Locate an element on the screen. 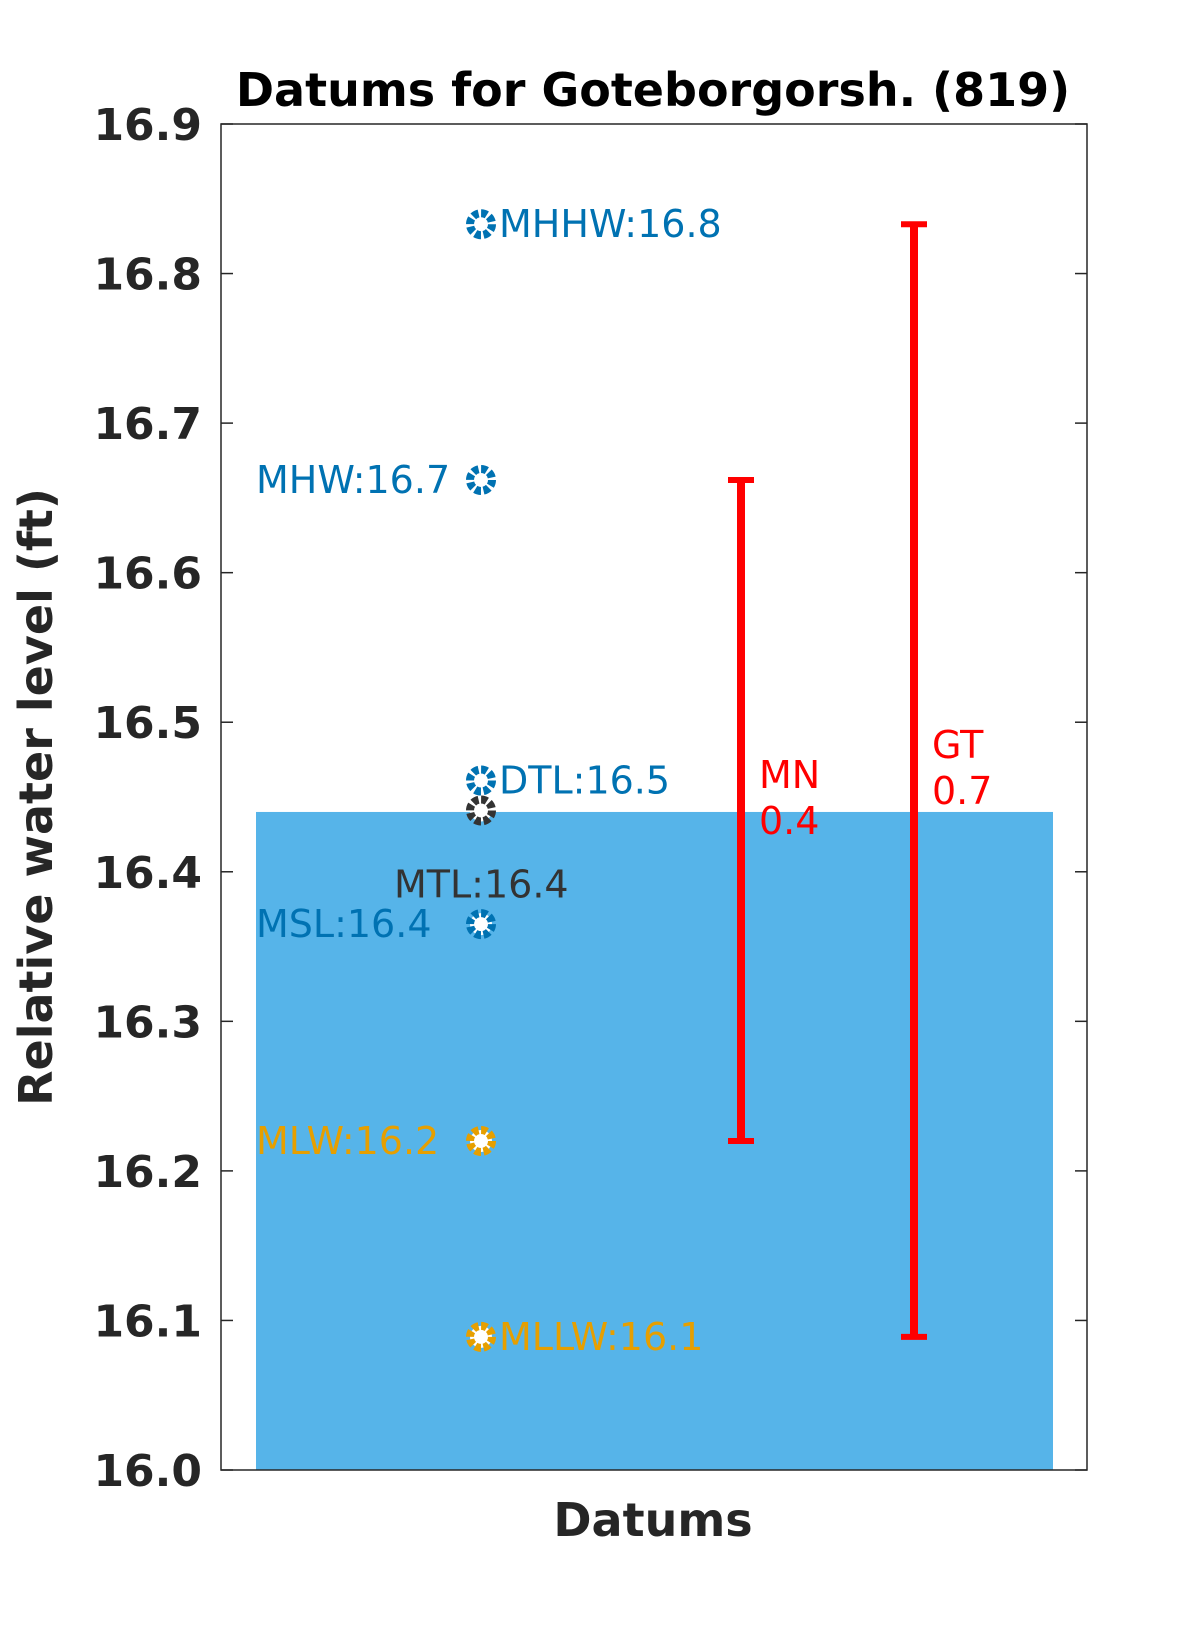 The height and width of the screenshot is (1650, 1200). y-tick-label: 16.8 is located at coordinates (147, 275).